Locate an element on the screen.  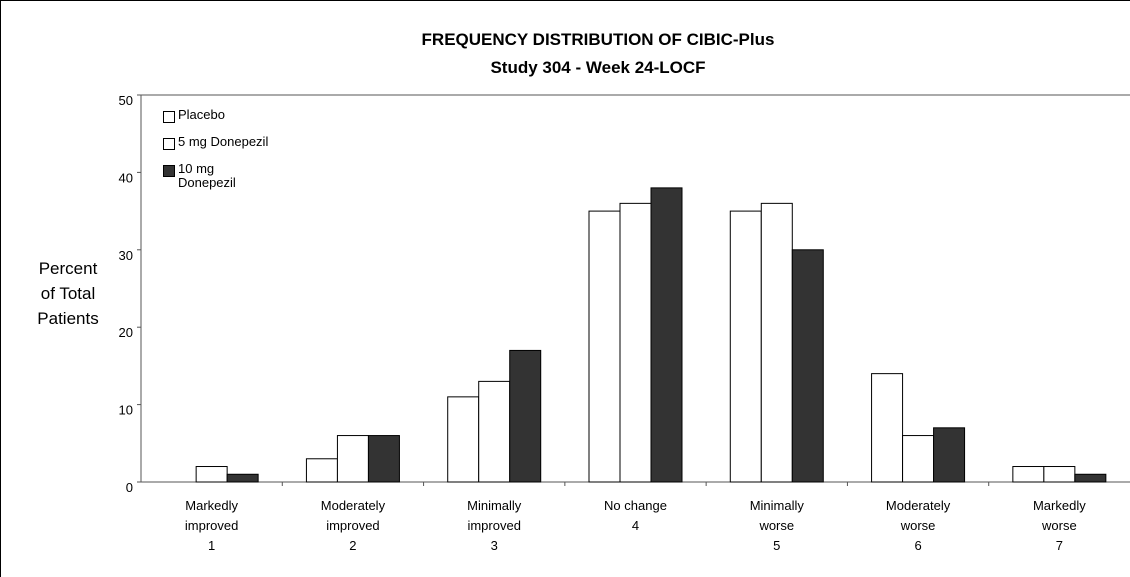
x-tick-label: 5 is located at coordinates (776, 545).